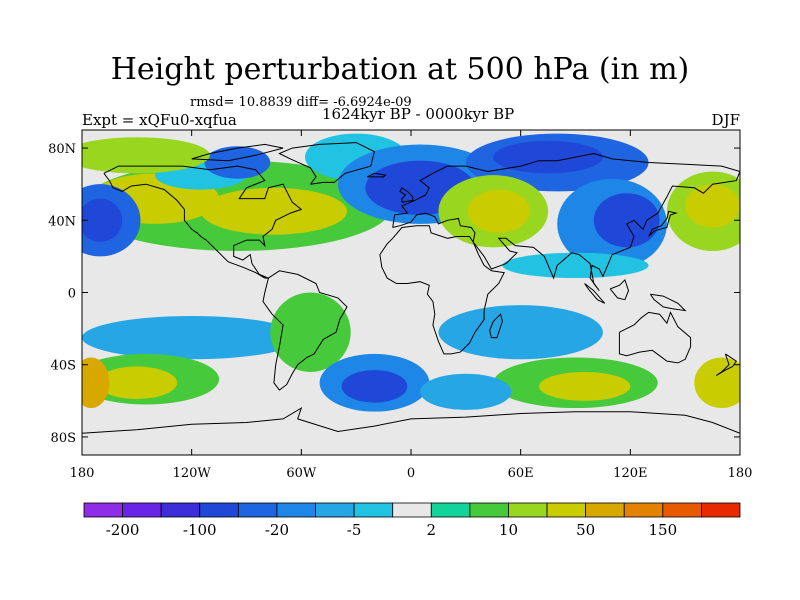  I want to click on field-hudson-blue, so click(237, 162).